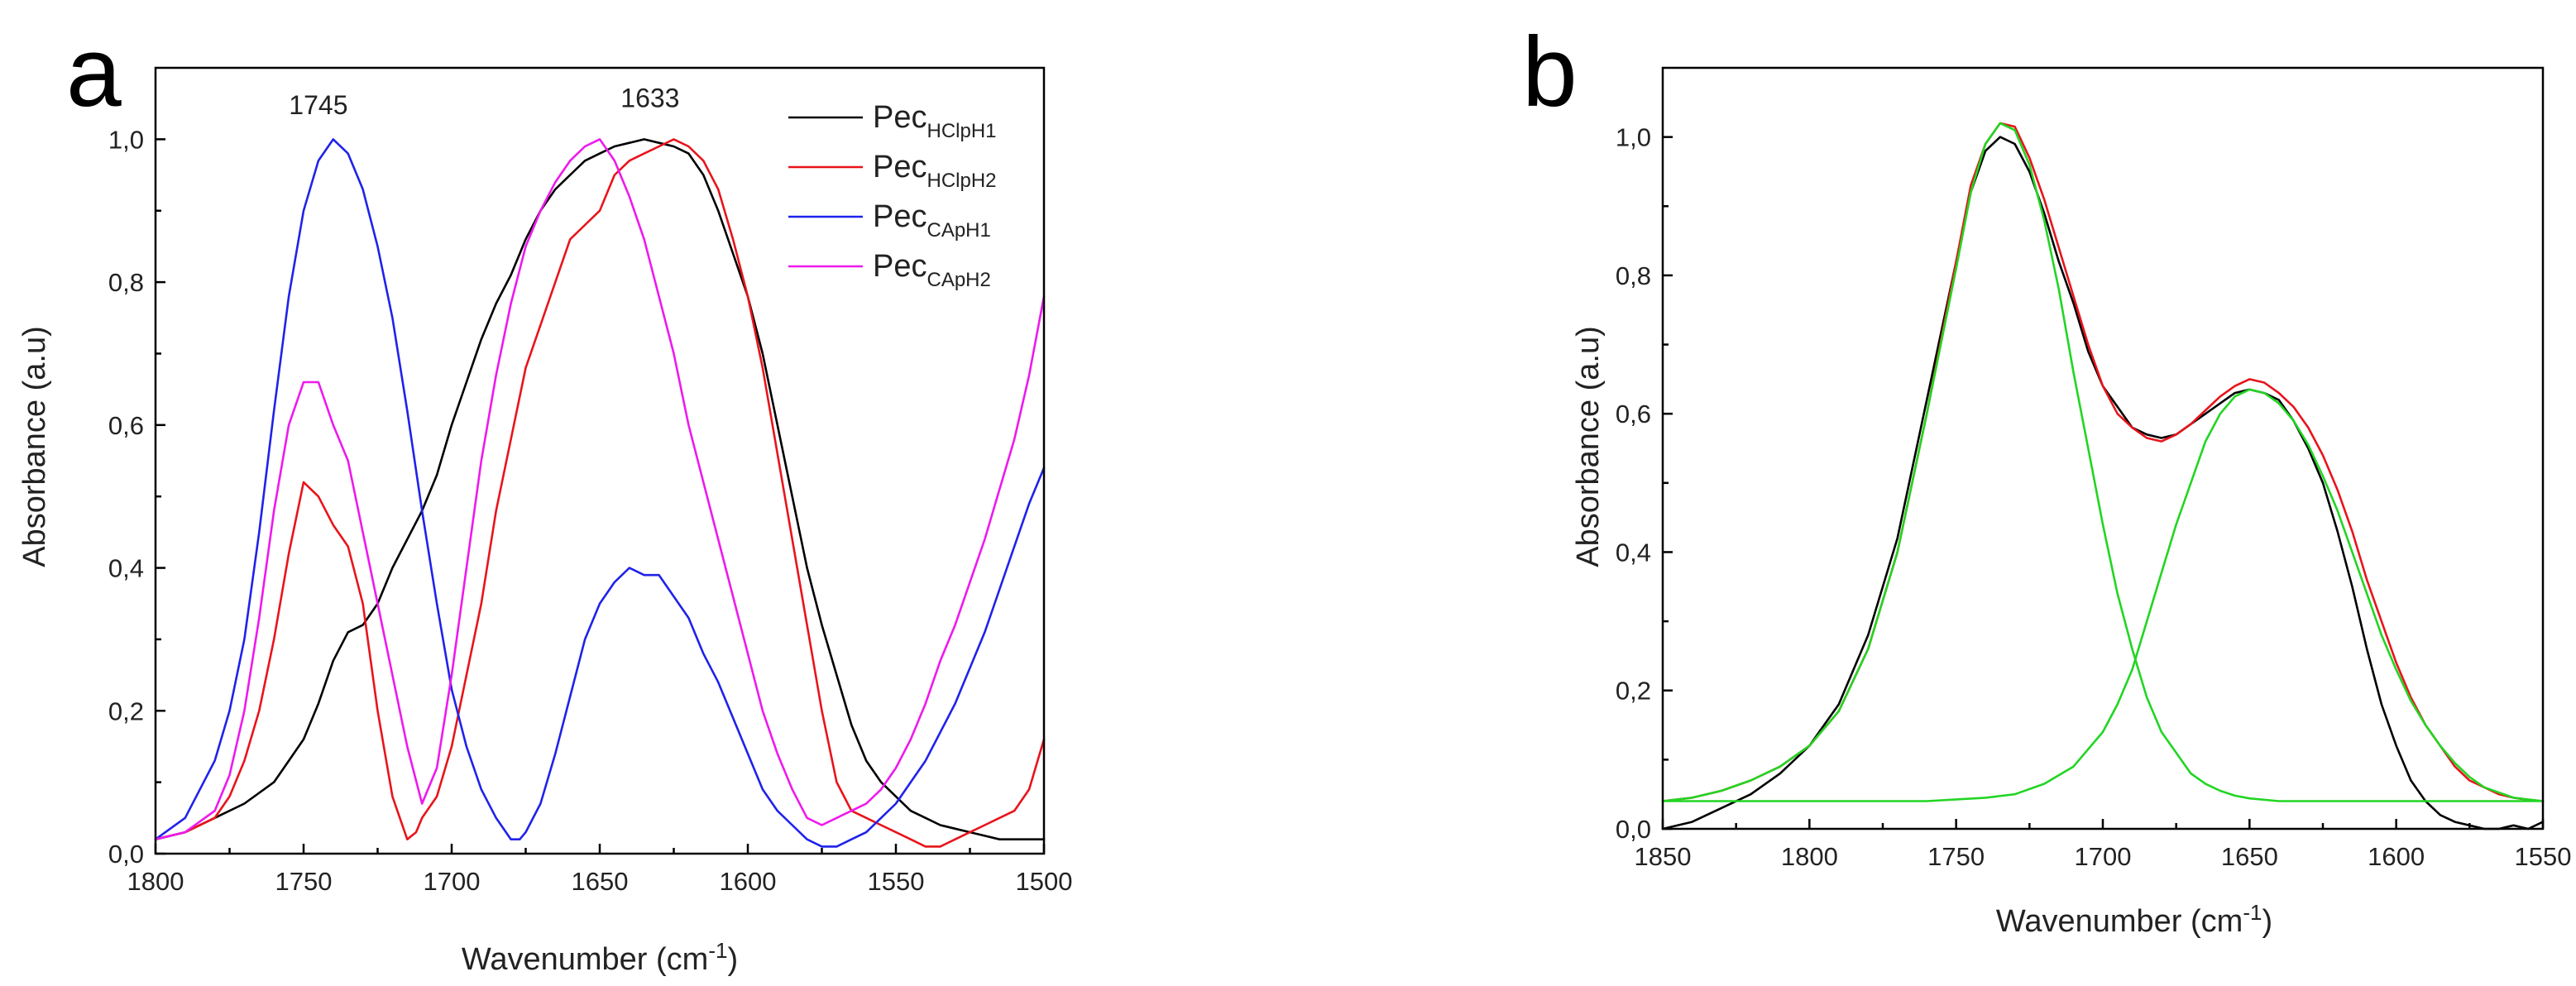 The height and width of the screenshot is (986, 2576). I want to click on x-tick-label-b-4: 1650, so click(2249, 857).